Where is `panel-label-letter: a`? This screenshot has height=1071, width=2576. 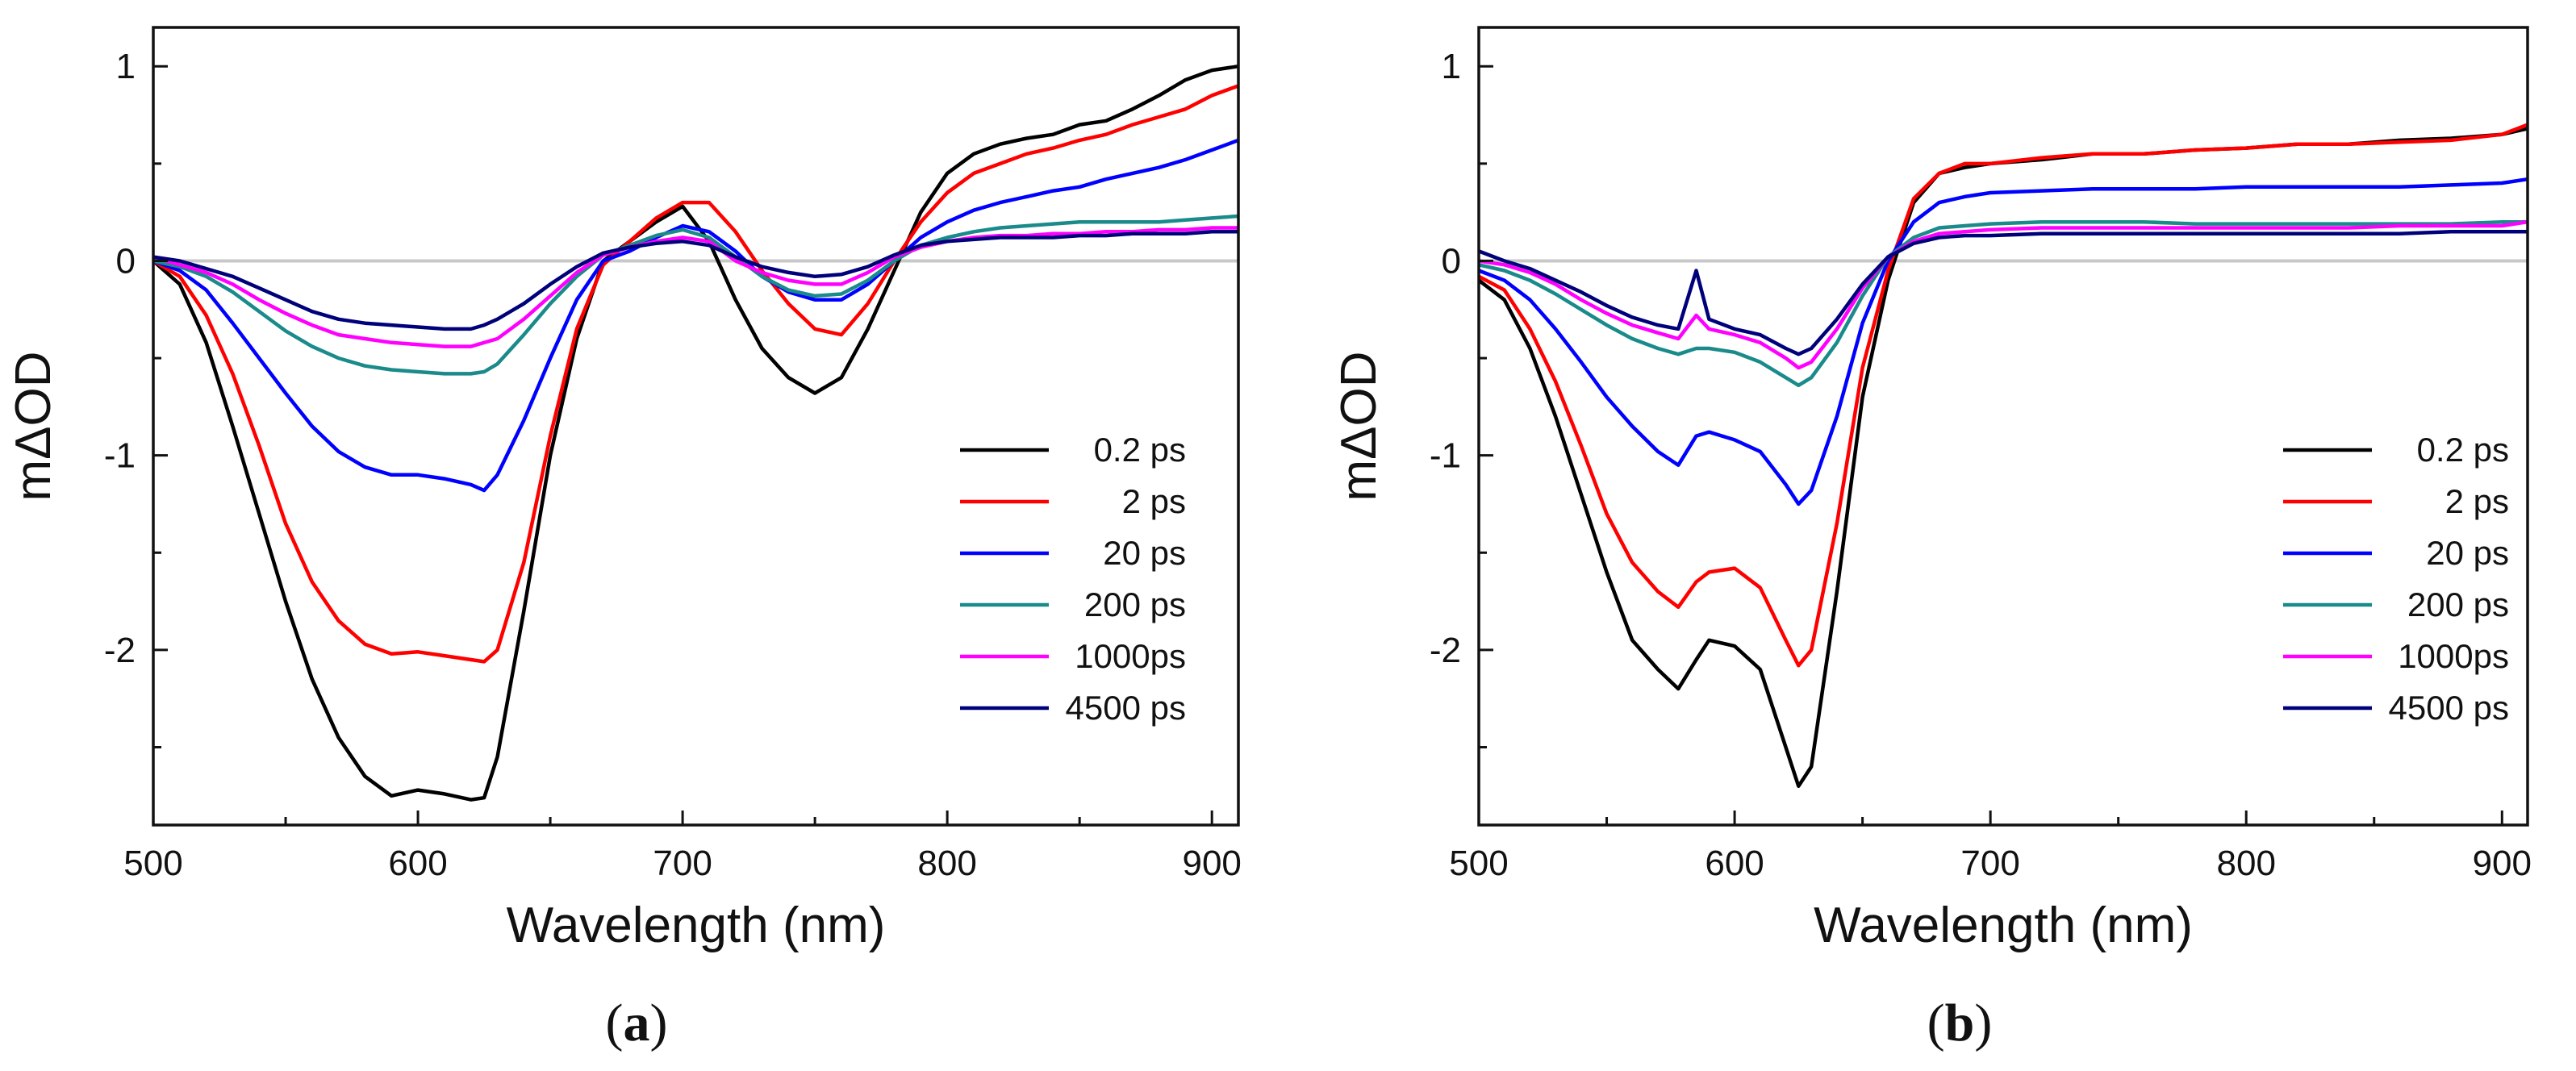
panel-label-letter: a is located at coordinates (637, 1023).